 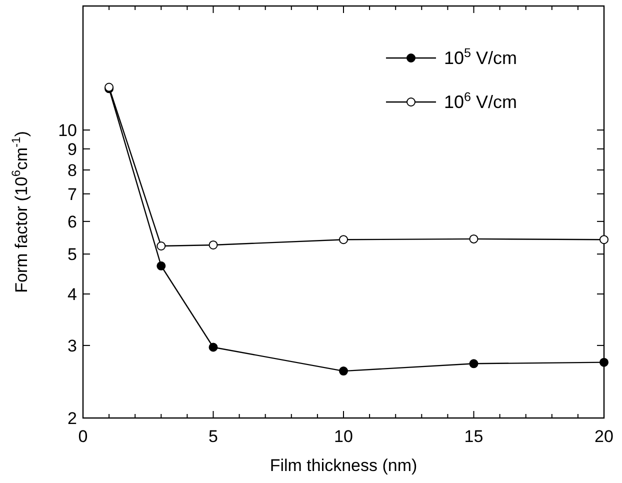 I want to click on y-tick-label: 9, so click(x=72, y=149).